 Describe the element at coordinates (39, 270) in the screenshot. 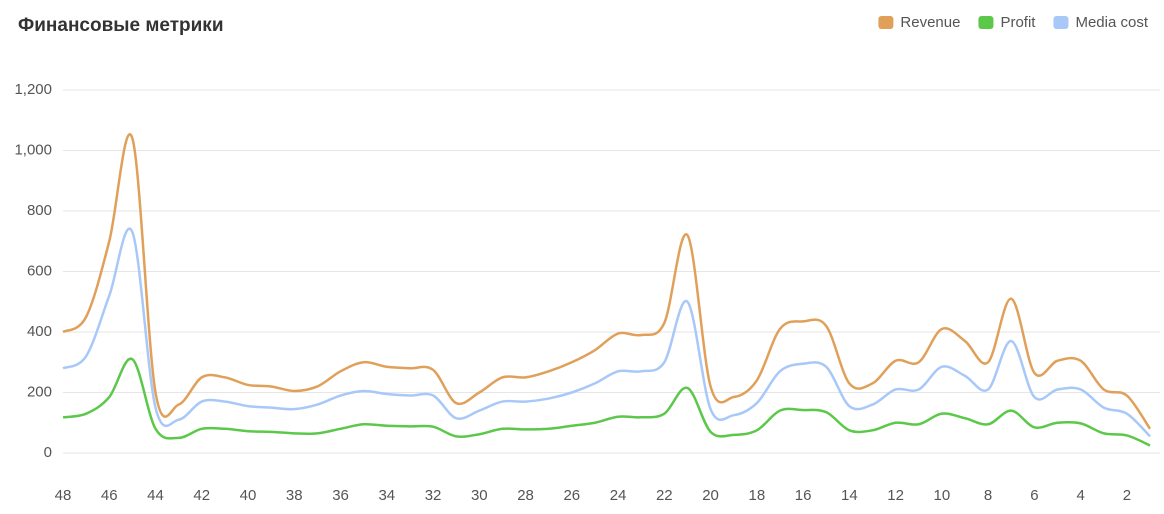

I see `y-tick-label: 600` at that location.